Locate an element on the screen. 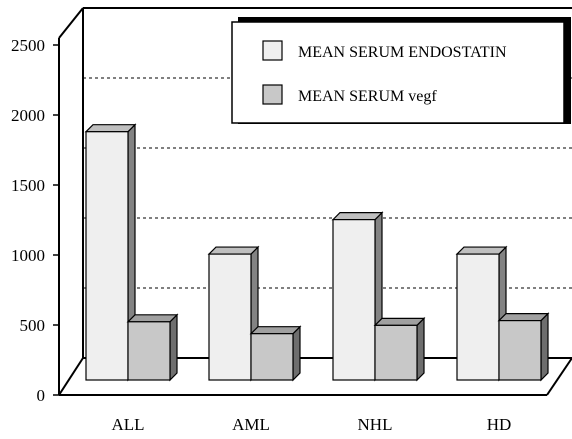 The width and height of the screenshot is (572, 439). y-tick-label: 2500 is located at coordinates (28, 45).